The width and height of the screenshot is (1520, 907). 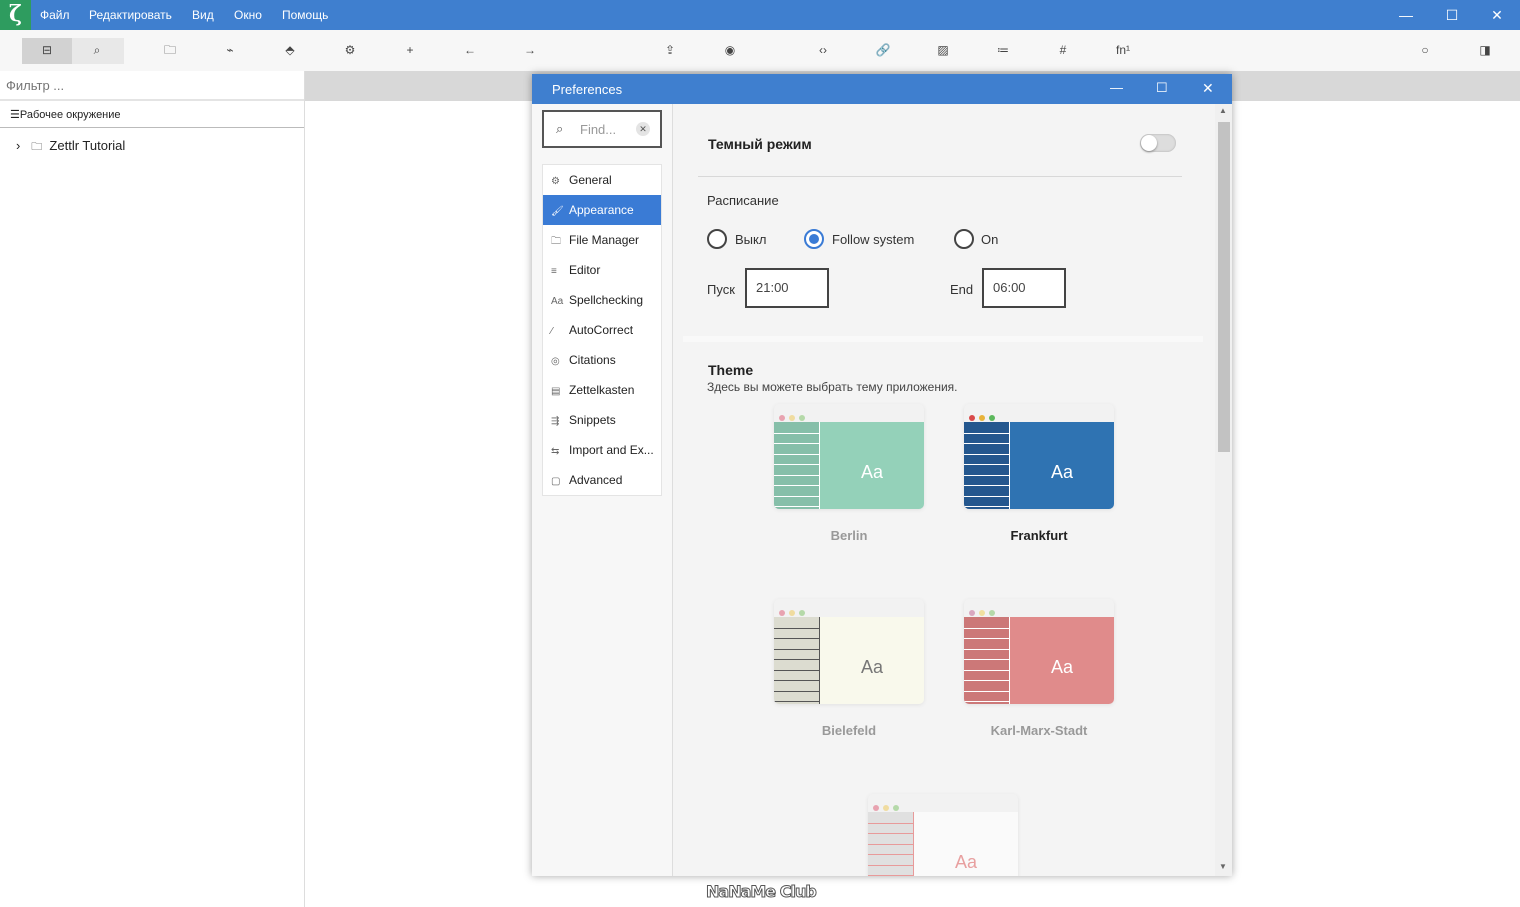 What do you see at coordinates (602, 420) in the screenshot?
I see `nav-item-snippets: ⇶ Snippets` at bounding box center [602, 420].